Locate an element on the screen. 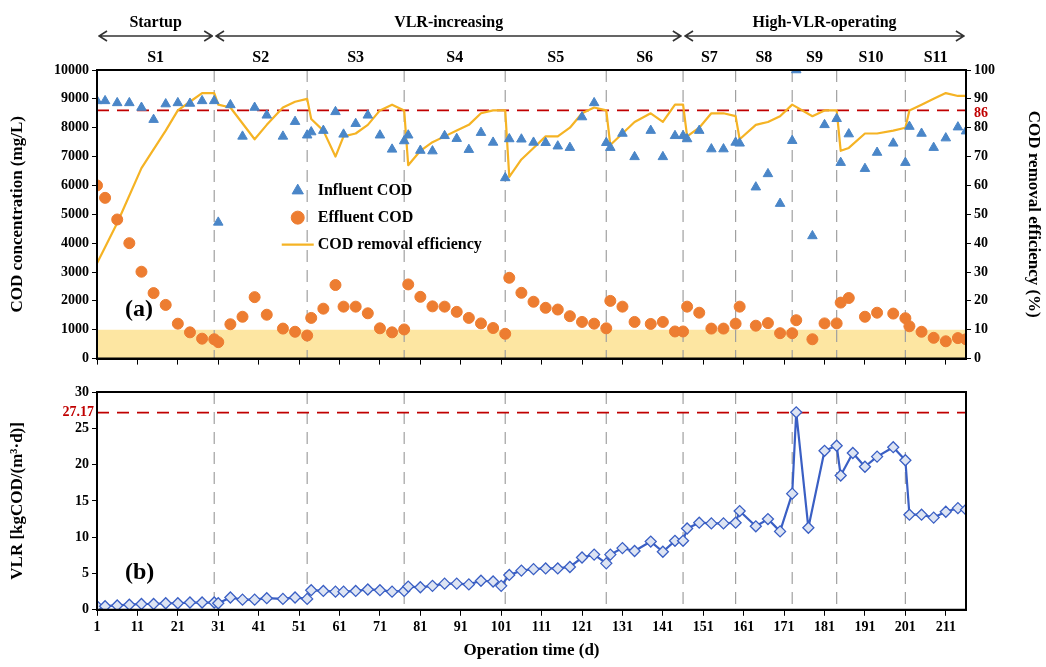  y2-tick-label: 0 is located at coordinates (977, 358).